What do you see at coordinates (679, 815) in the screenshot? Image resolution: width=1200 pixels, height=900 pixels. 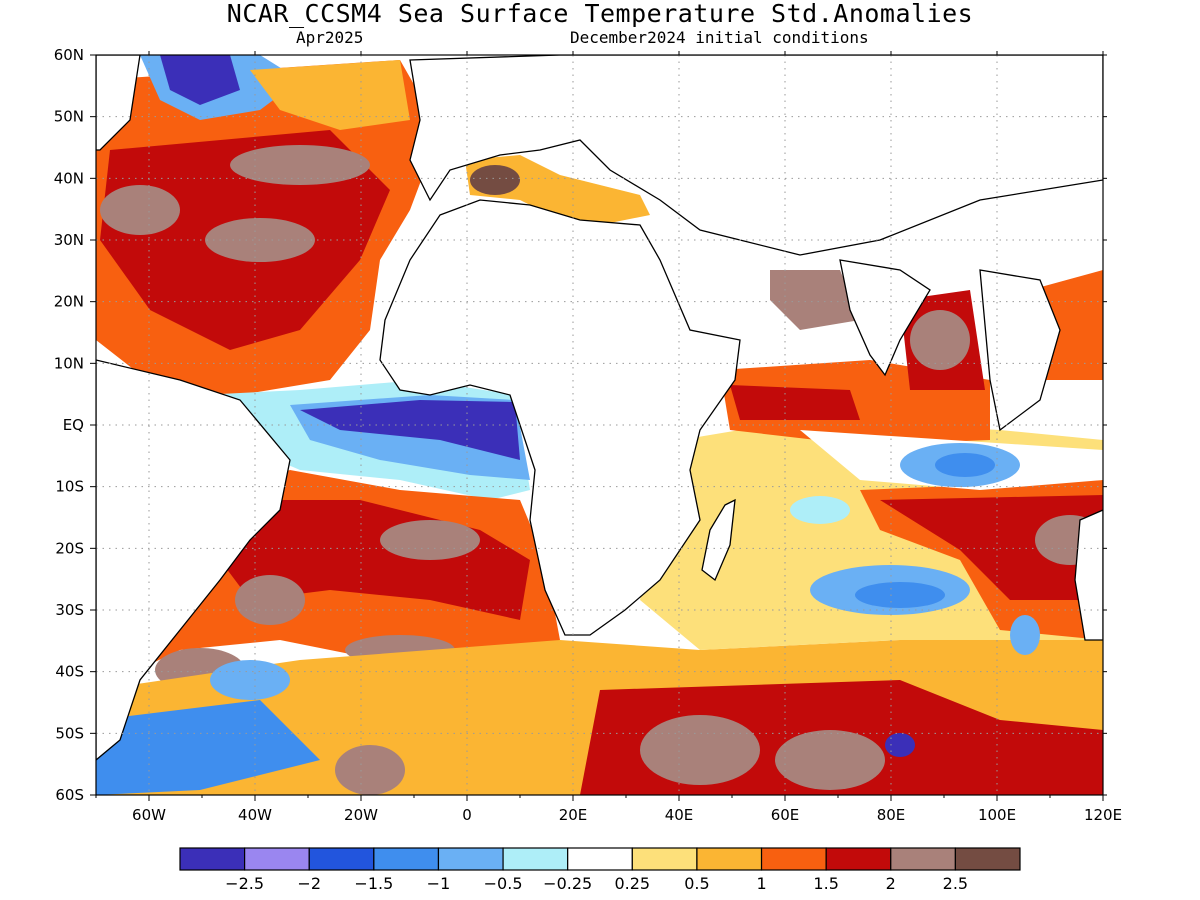 I see `longitude-tick-label: 40E` at bounding box center [679, 815].